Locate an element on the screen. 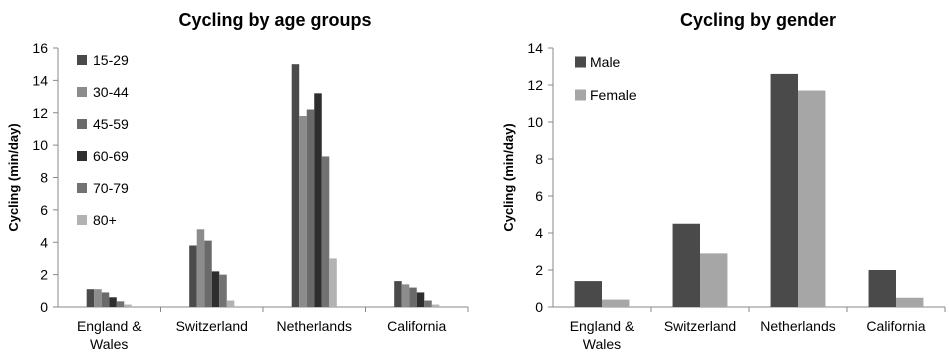 This screenshot has width=949, height=353. chart-title: Cycling by age groups is located at coordinates (274, 20).